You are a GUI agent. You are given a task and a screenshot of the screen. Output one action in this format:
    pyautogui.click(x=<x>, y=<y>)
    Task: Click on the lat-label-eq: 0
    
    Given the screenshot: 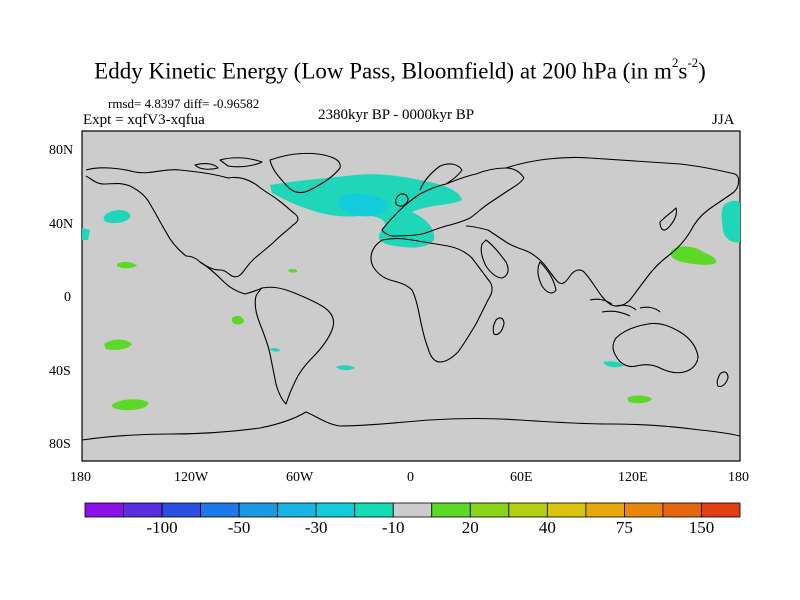 What is the action you would take?
    pyautogui.click(x=67, y=297)
    